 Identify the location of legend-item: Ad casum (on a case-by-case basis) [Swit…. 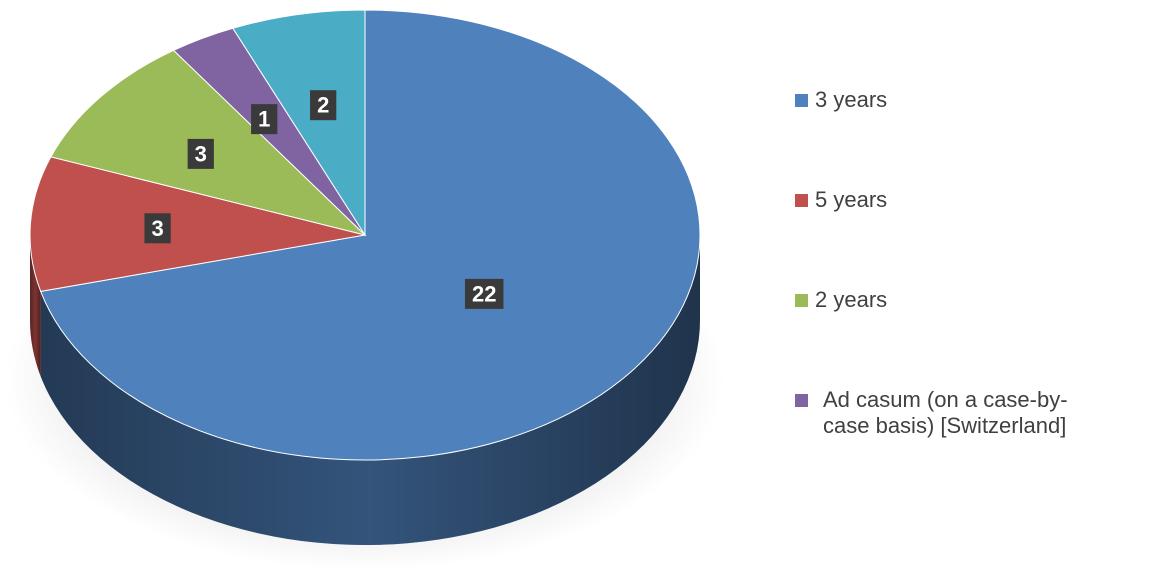
(975, 413).